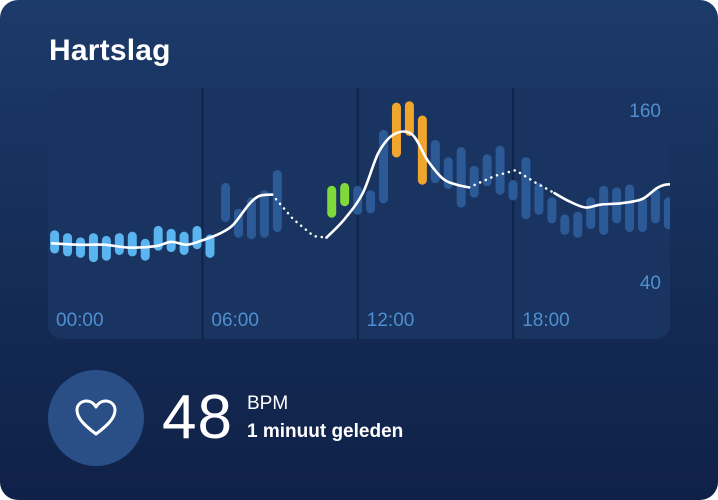 This screenshot has height=500, width=718. I want to click on heart-icon-badge, so click(96, 418).